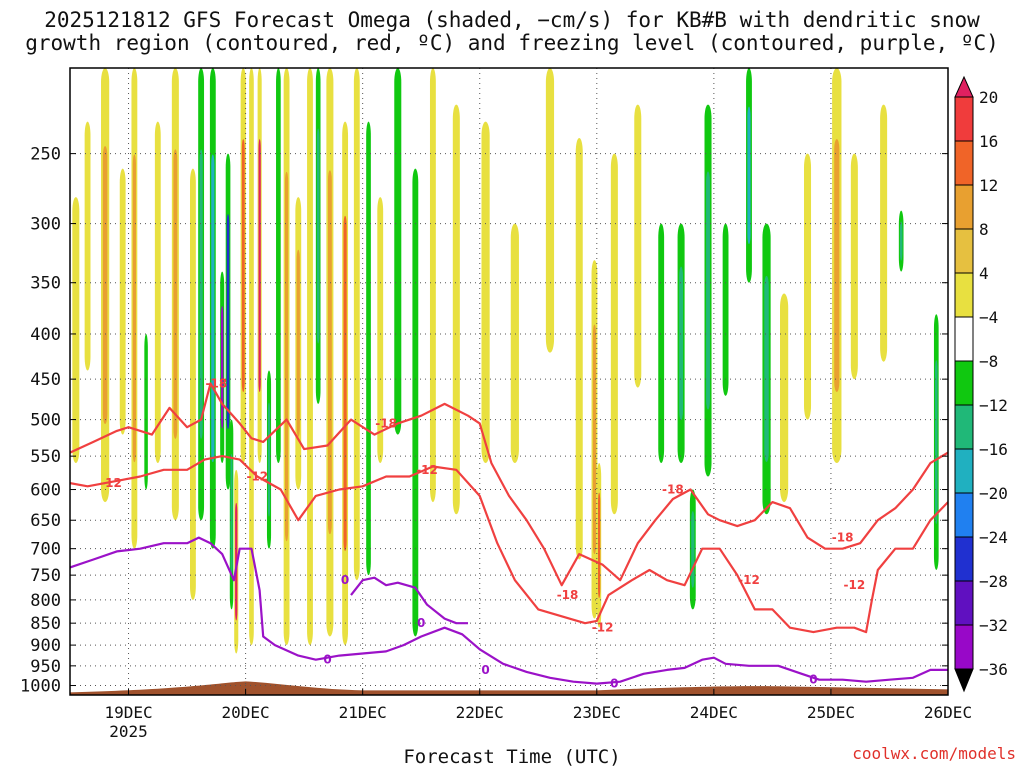  What do you see at coordinates (45, 601) in the screenshot?
I see `y-tick-label: 800` at bounding box center [45, 601].